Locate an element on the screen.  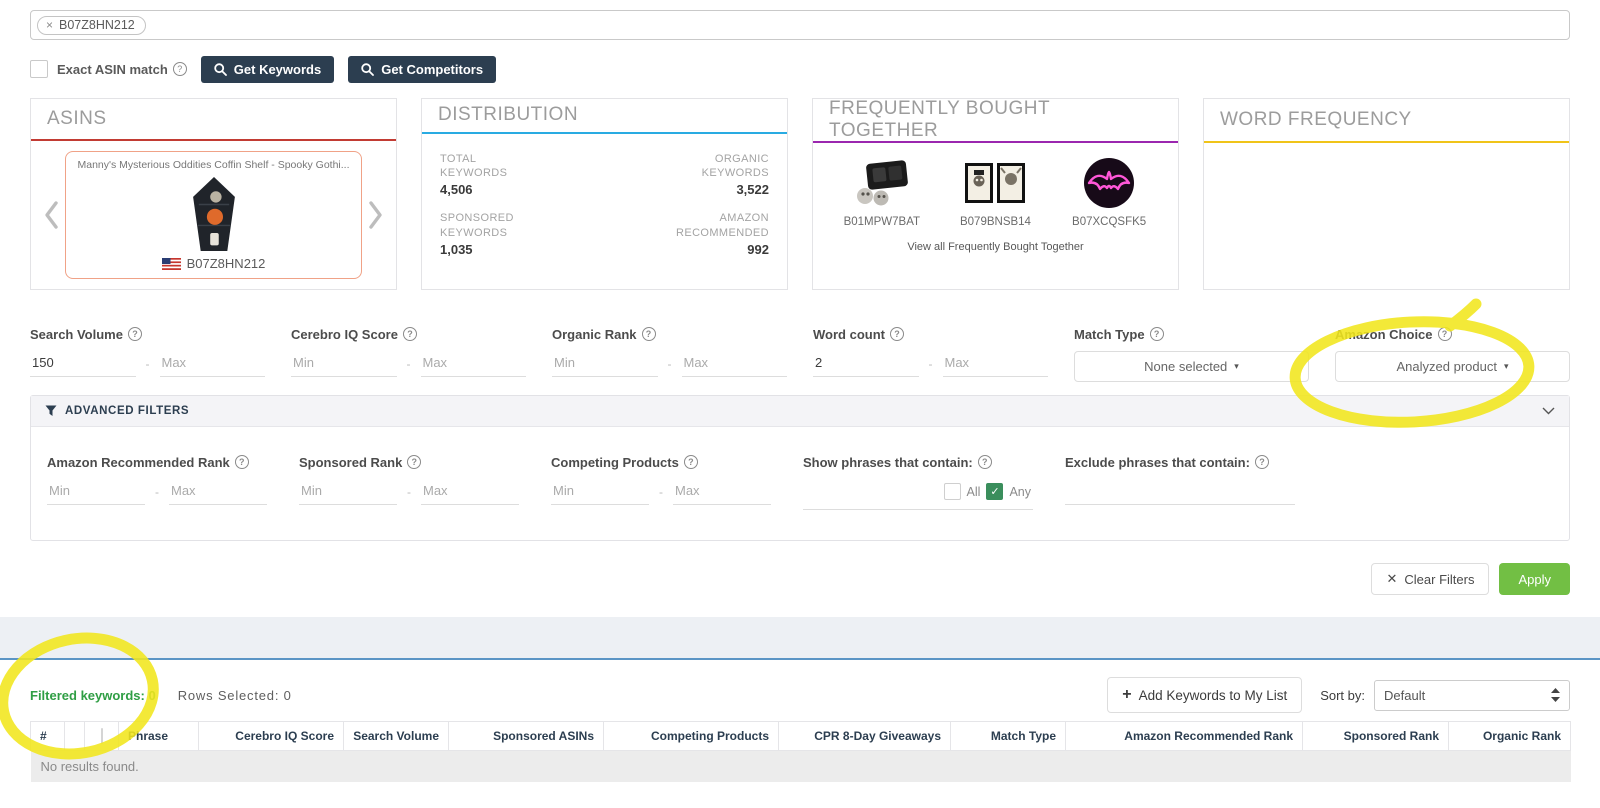
fbt-product: B07XCQSFK5 is located at coordinates (1109, 192).